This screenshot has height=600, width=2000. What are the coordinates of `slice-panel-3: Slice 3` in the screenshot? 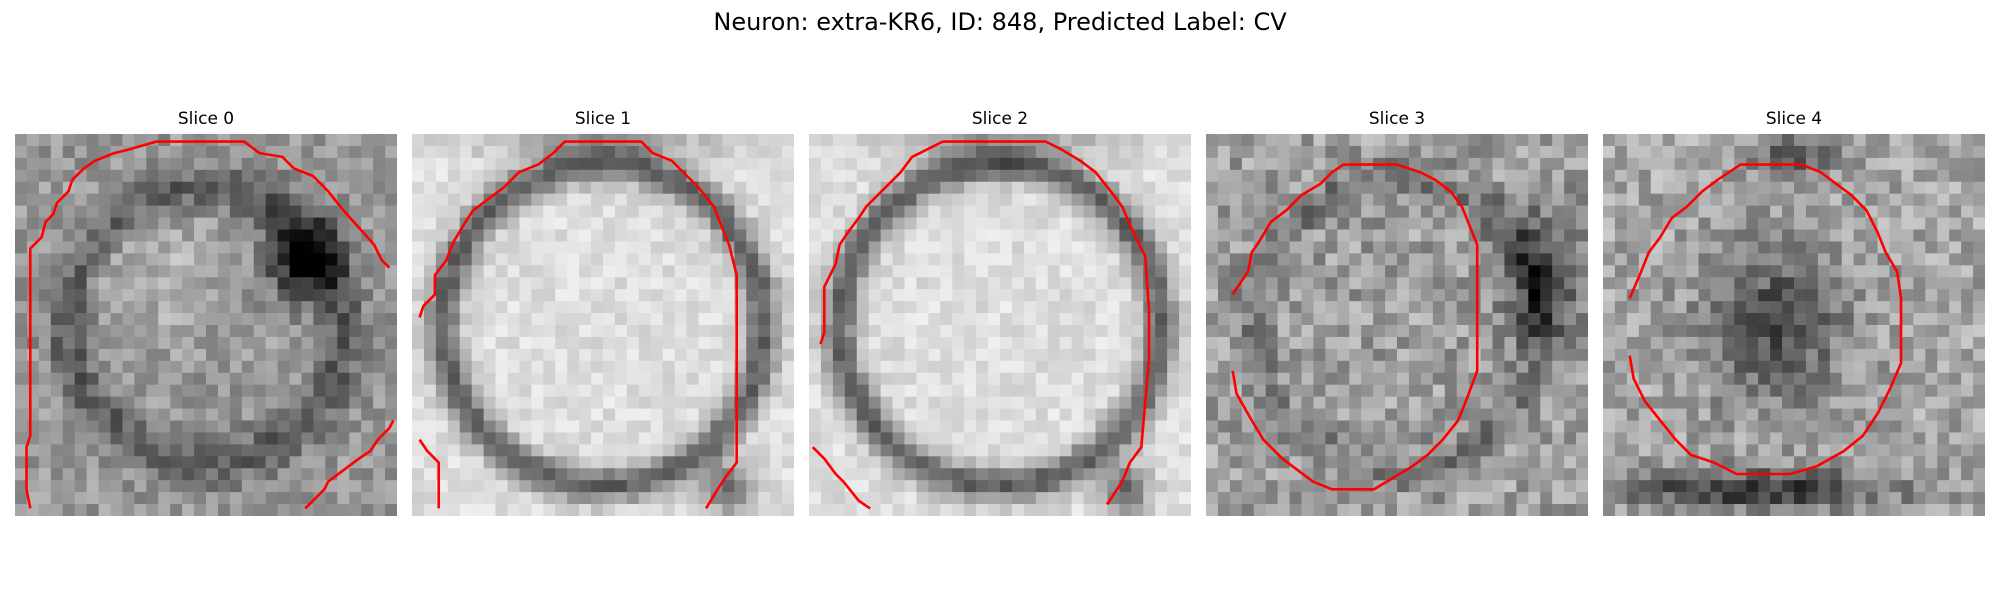 It's located at (1397, 312).